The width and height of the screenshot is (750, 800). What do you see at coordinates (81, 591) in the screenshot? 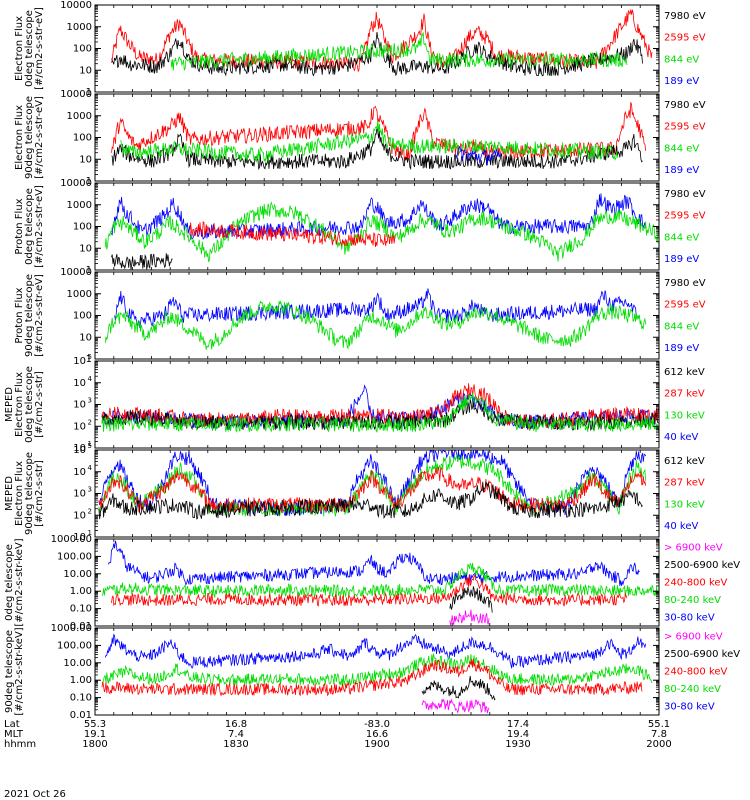
I see `y-tick-label: 1.00` at bounding box center [81, 591].